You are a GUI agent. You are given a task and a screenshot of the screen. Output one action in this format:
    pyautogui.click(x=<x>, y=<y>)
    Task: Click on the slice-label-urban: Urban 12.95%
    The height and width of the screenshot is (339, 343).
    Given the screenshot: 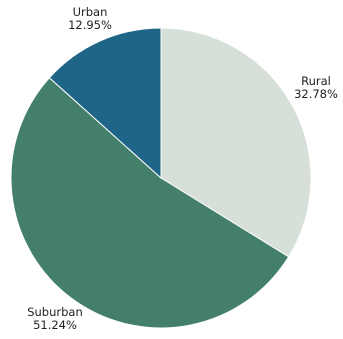 What is the action you would take?
    pyautogui.click(x=90, y=18)
    